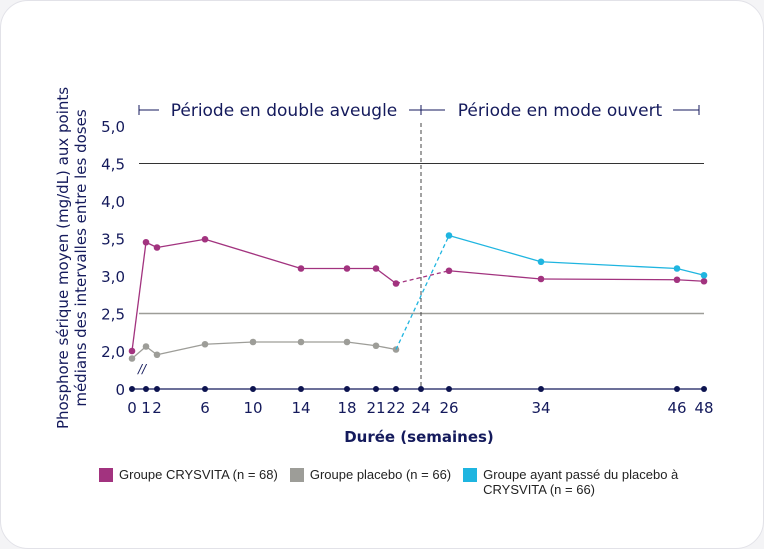  What do you see at coordinates (157, 408) in the screenshot?
I see `x-tick-label: 2` at bounding box center [157, 408].